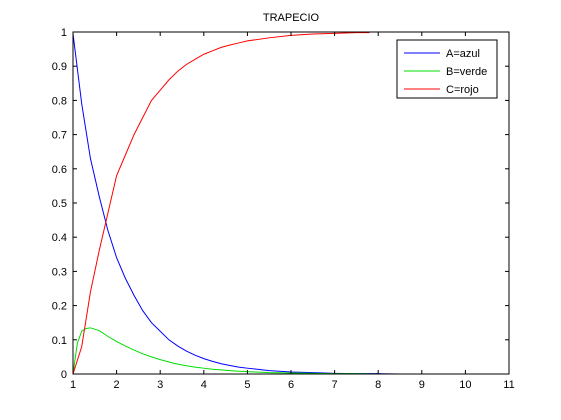  I want to click on y-tick-label: 0.8, so click(59, 101).